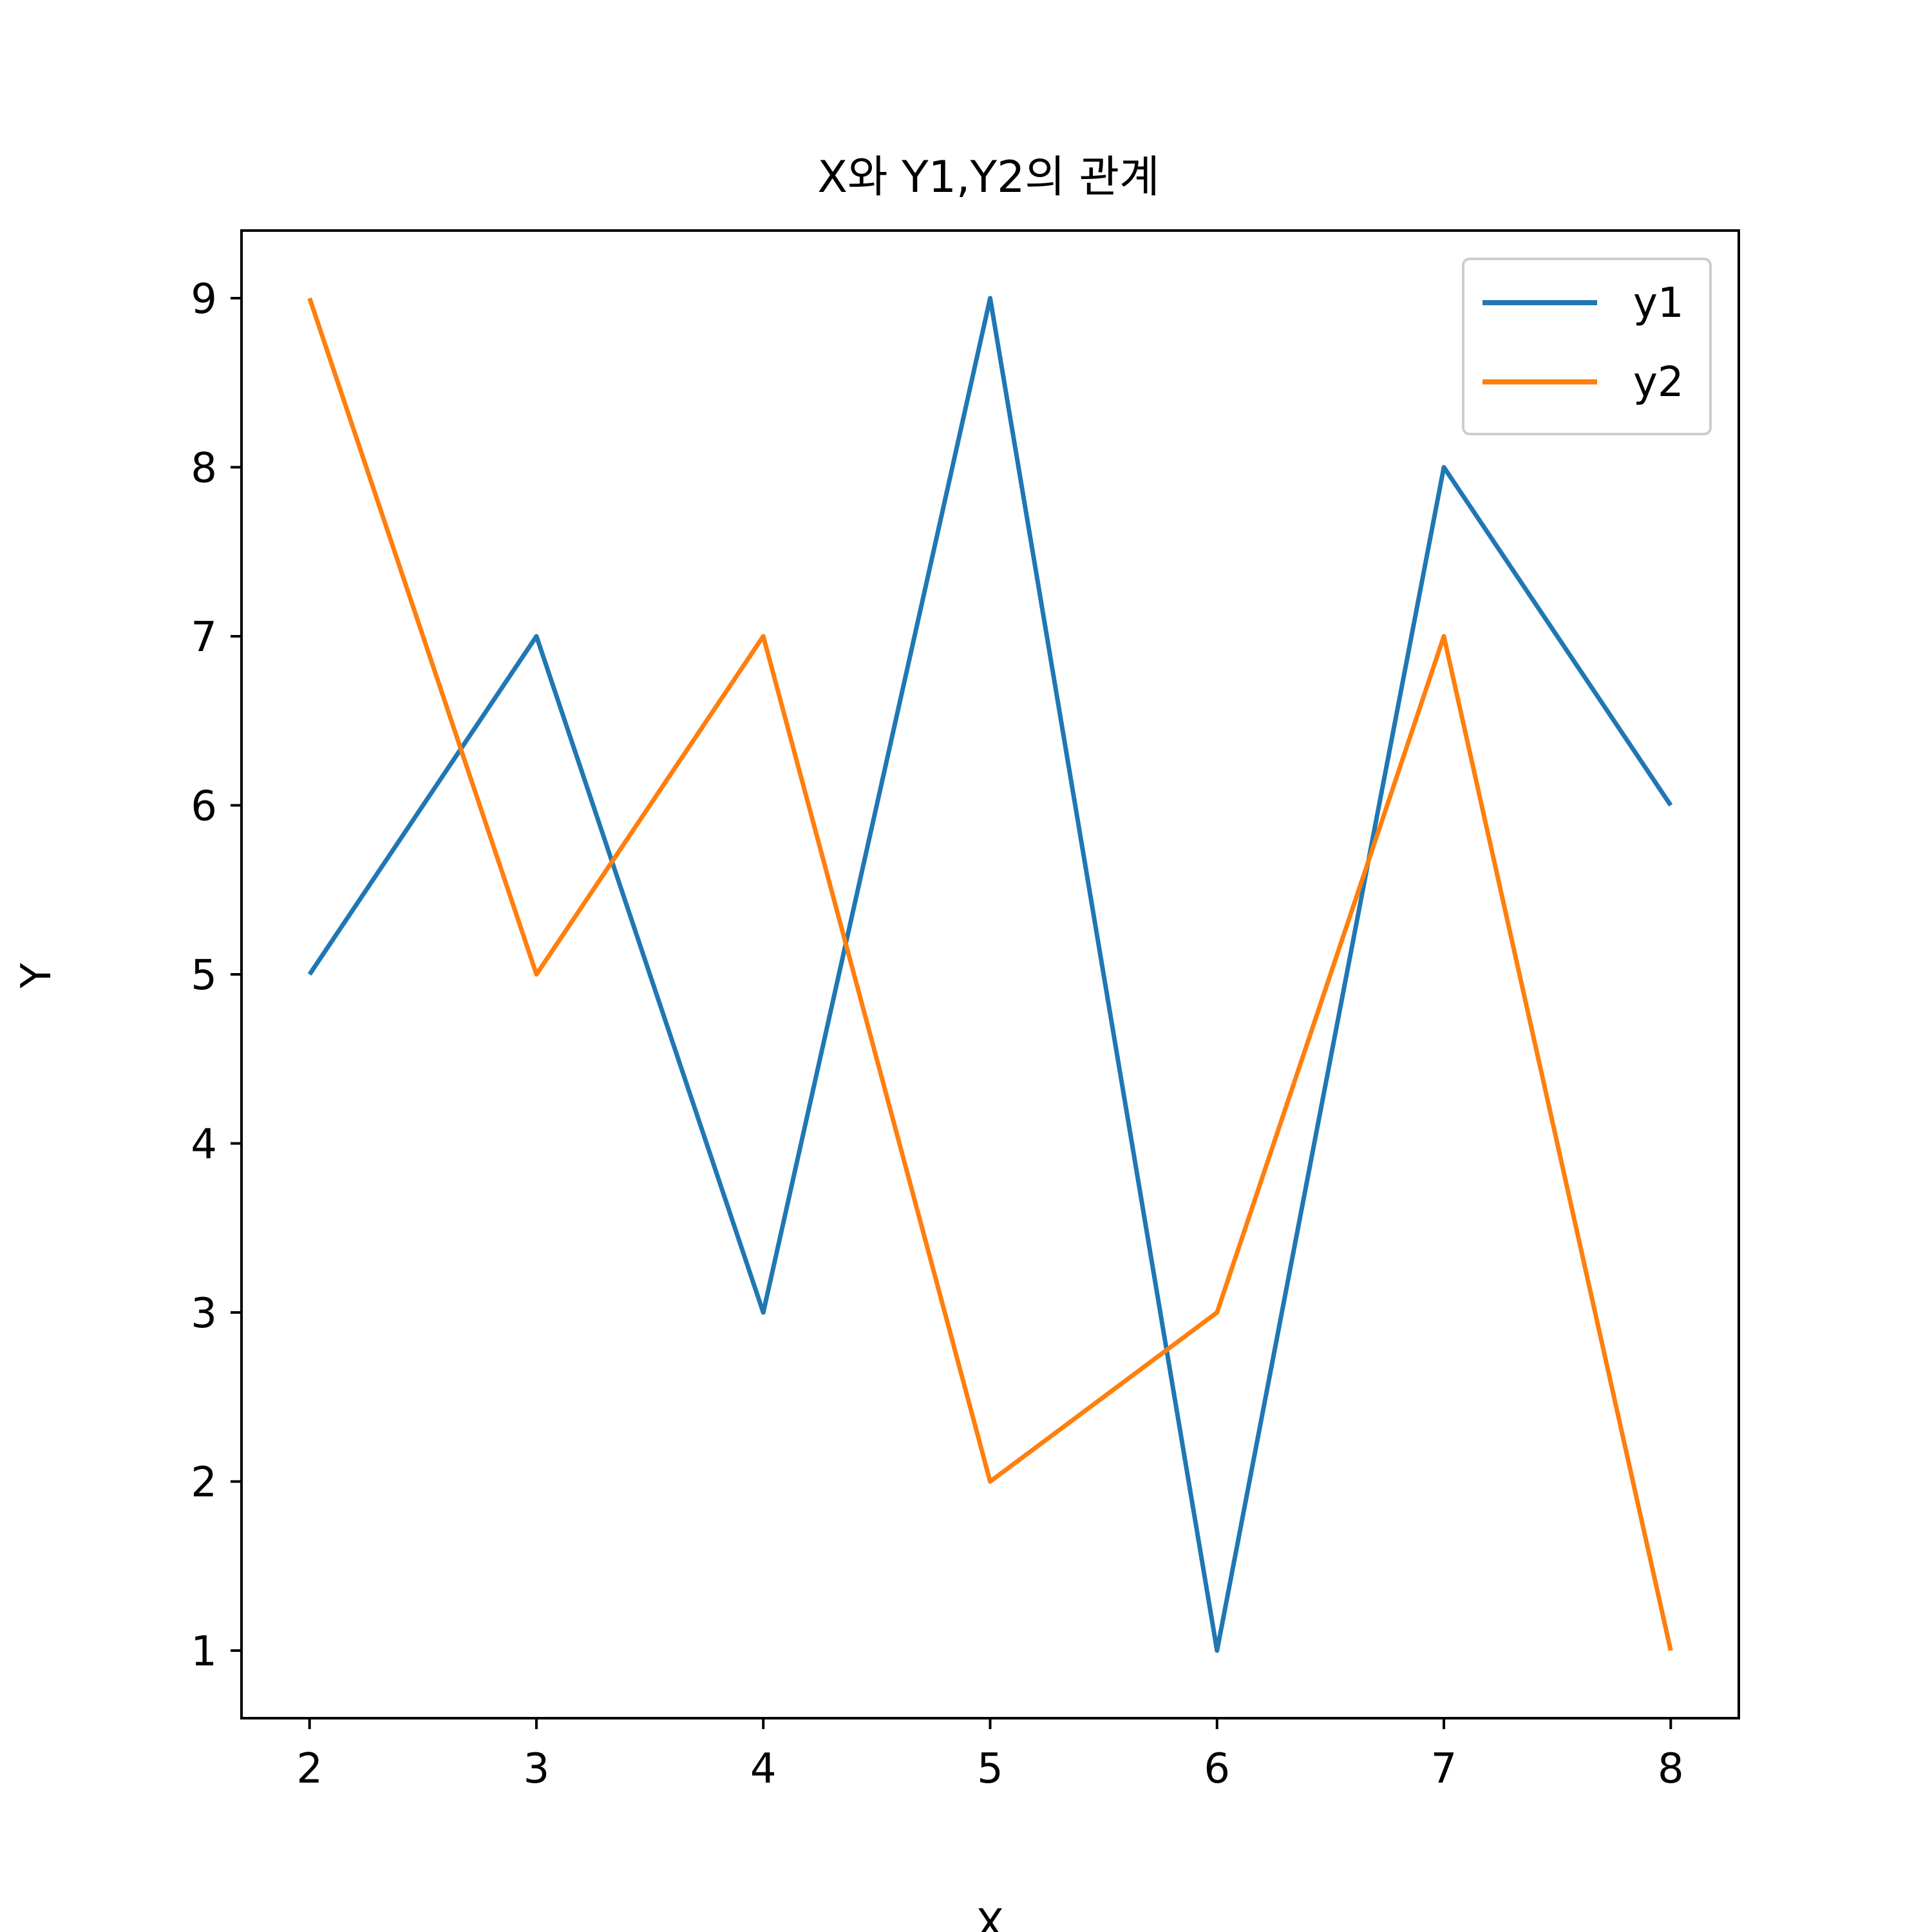 This screenshot has height=1932, width=1932. What do you see at coordinates (990, 1769) in the screenshot?
I see `x-tick-label: 5` at bounding box center [990, 1769].